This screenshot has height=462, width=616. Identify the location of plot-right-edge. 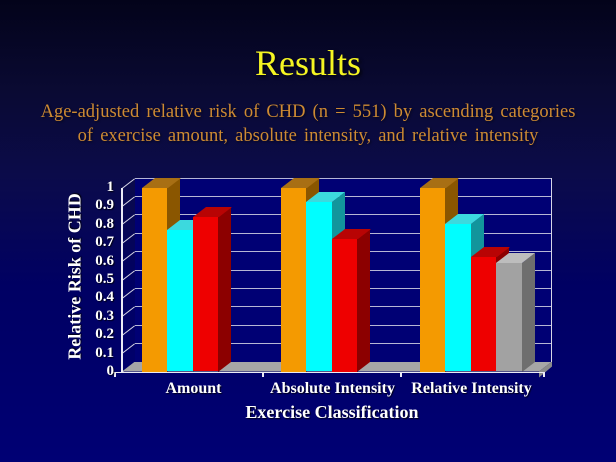
(552, 269).